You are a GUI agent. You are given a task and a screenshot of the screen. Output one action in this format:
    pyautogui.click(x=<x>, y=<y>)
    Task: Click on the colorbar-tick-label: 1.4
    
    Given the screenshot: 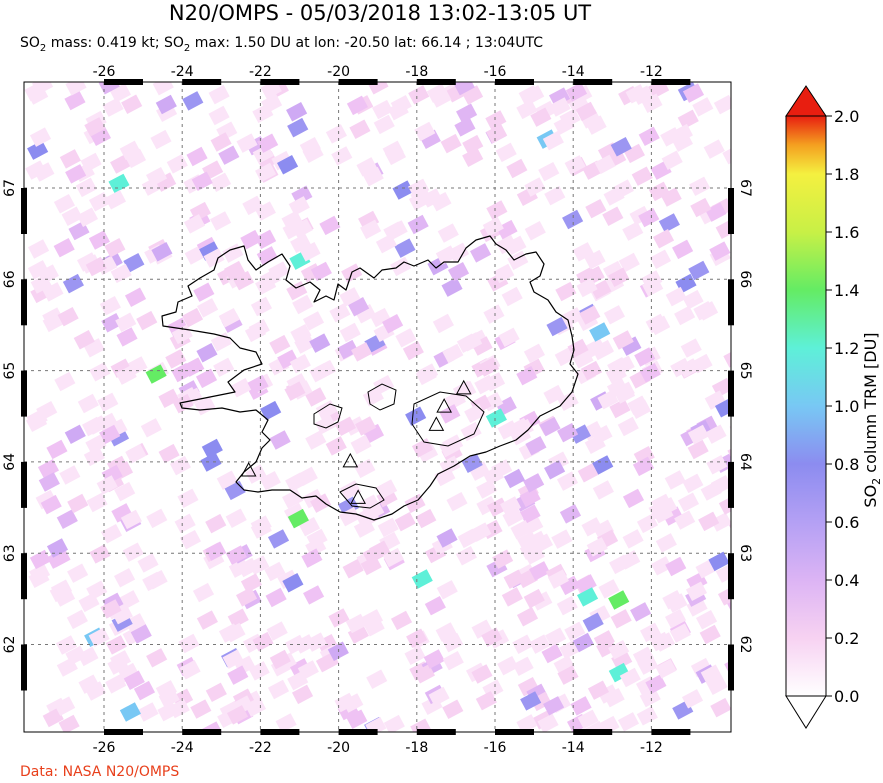 What is the action you would take?
    pyautogui.click(x=846, y=290)
    